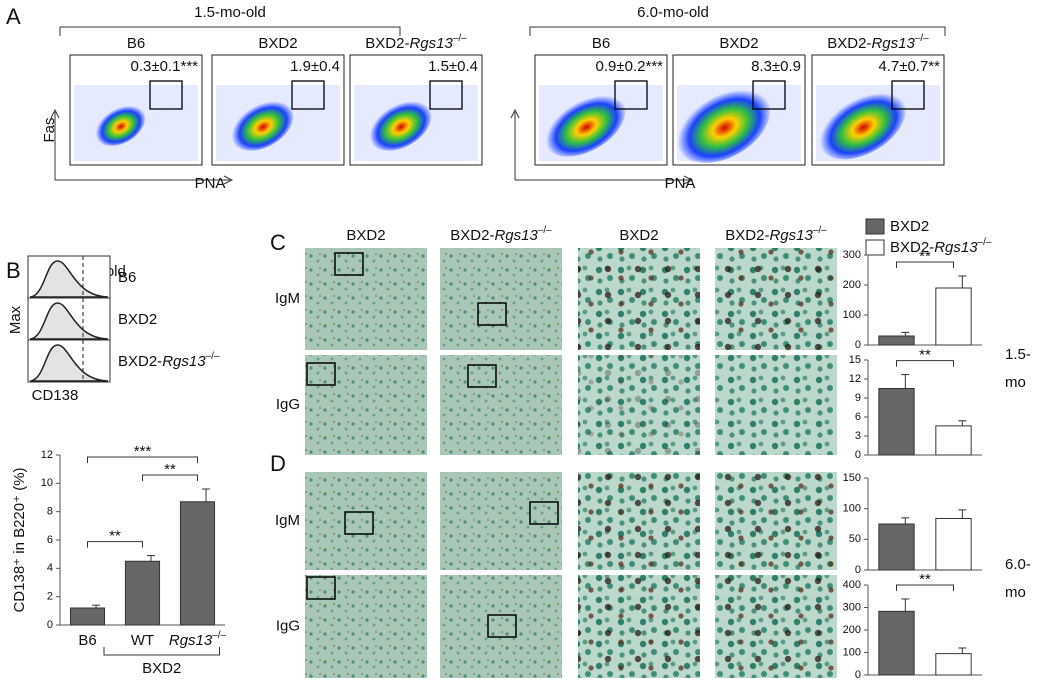  I want to click on x-tick-label: Rgs13–/–, so click(198, 639).